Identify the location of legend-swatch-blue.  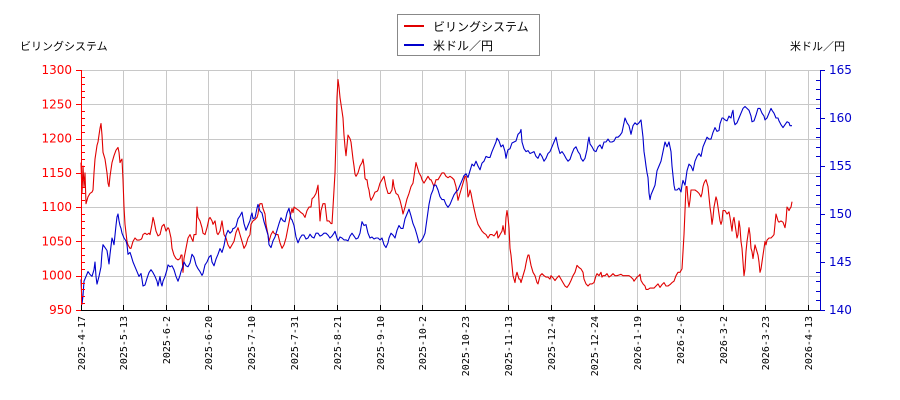
(414, 45).